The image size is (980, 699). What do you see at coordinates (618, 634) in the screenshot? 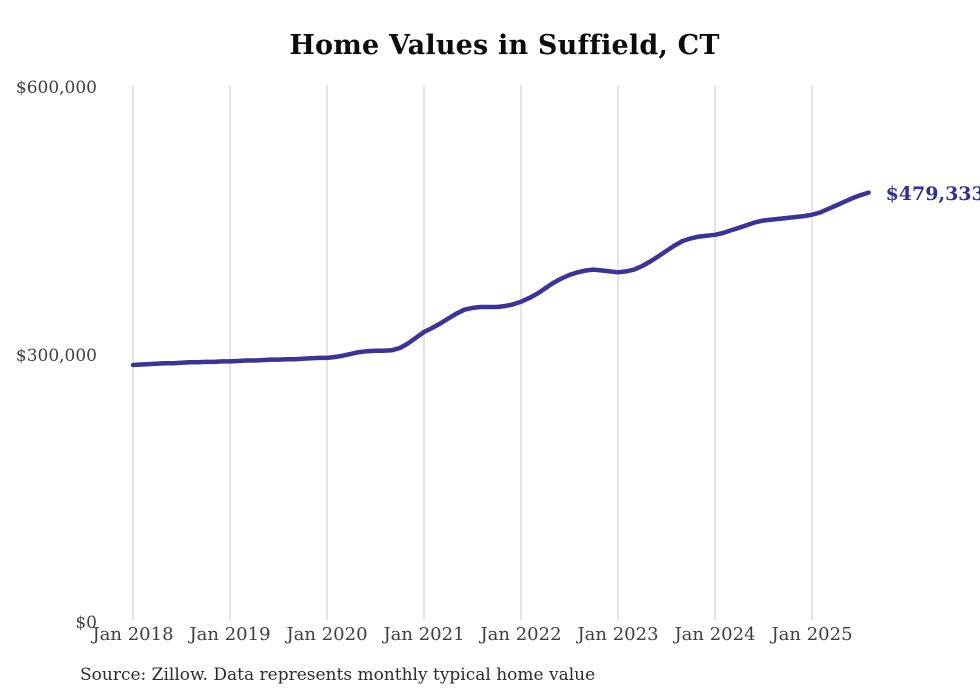
I see `x-axis-tick-label: Jan 2023` at bounding box center [618, 634].